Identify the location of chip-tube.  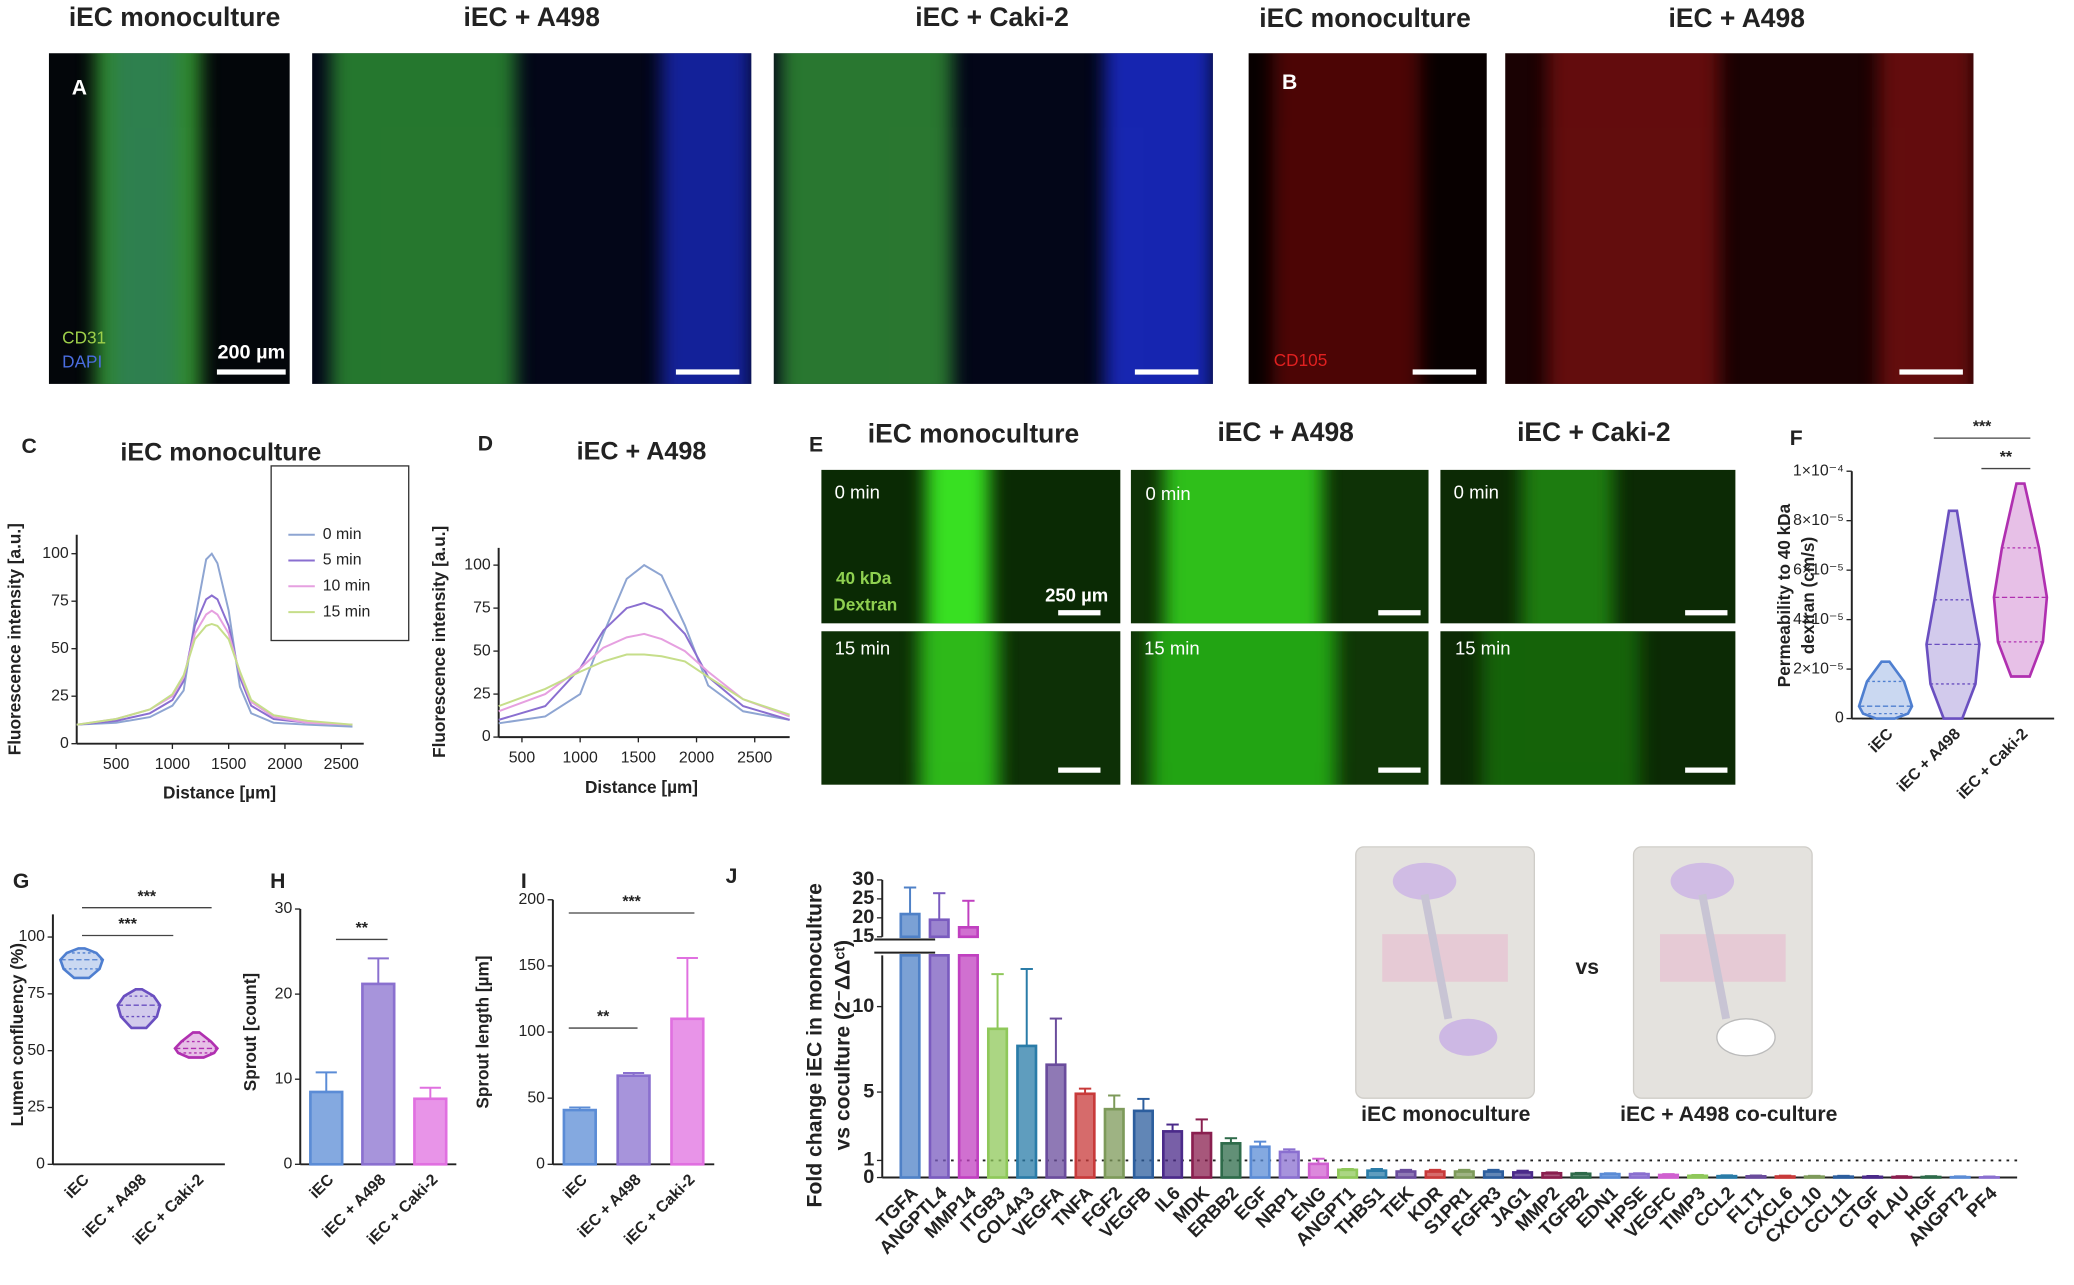
(1714, 956).